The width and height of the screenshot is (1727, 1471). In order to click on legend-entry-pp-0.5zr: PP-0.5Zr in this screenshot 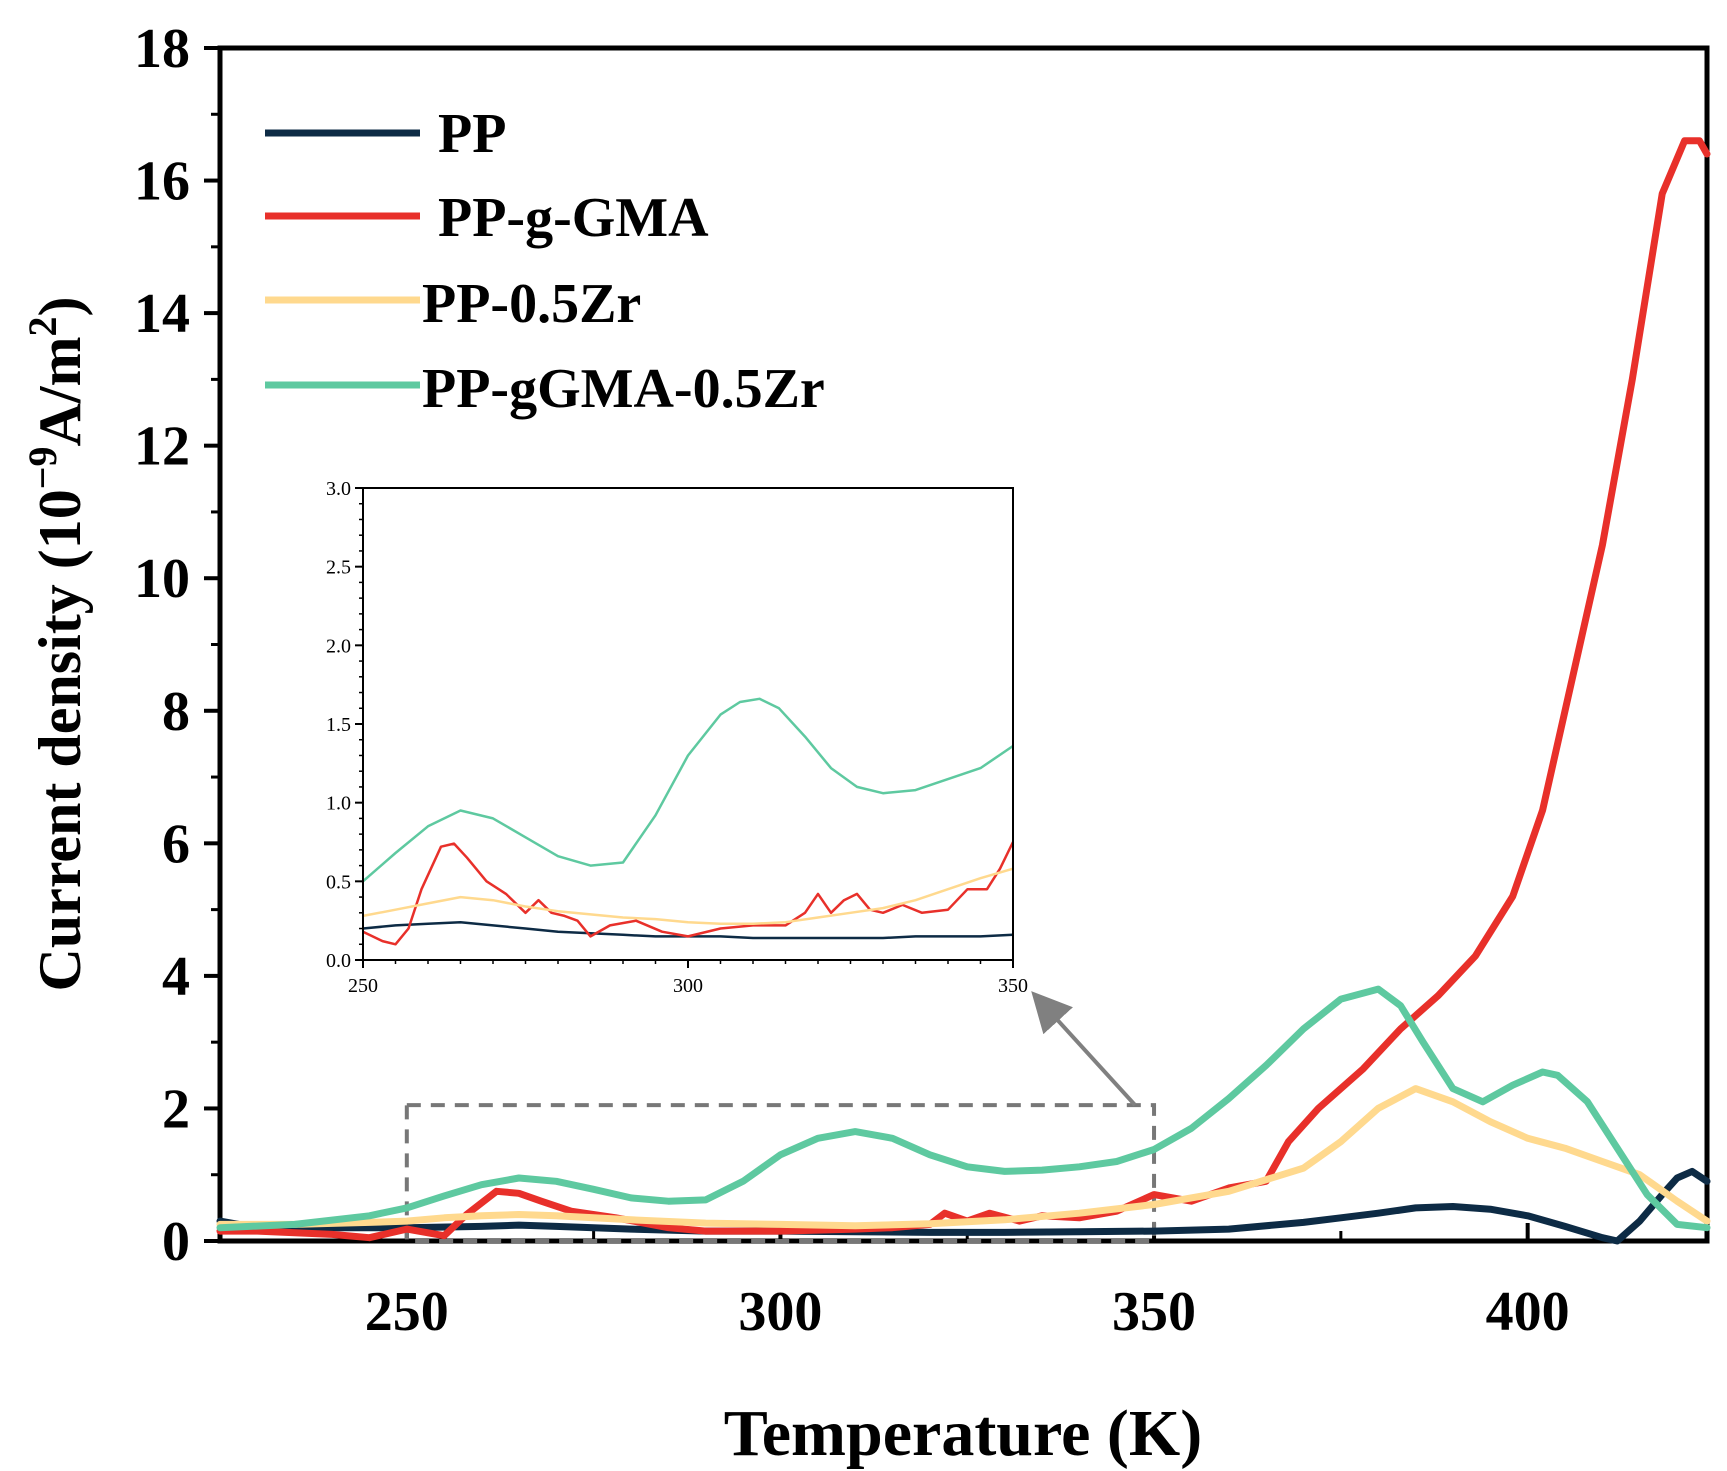, I will do `click(453, 304)`.